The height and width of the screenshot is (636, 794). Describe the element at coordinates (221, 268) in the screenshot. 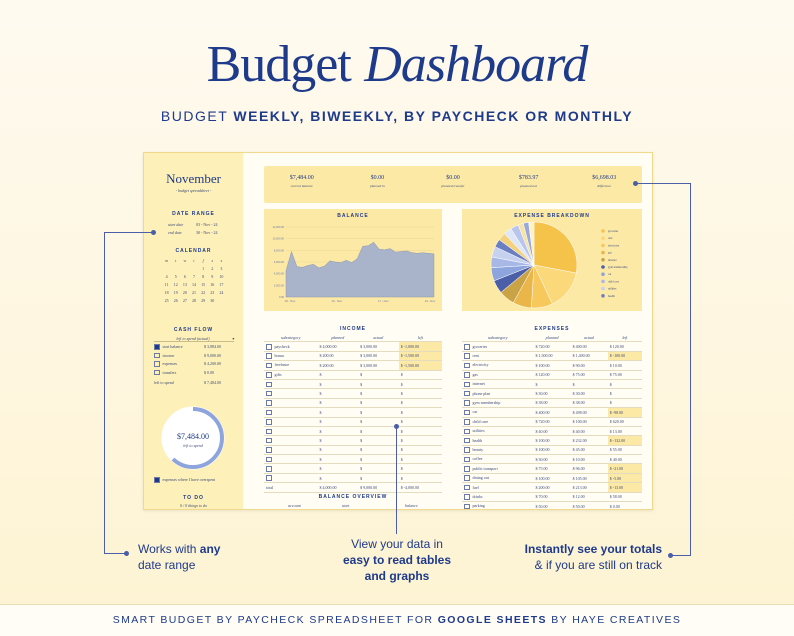

I see `calendar-day: 3` at that location.